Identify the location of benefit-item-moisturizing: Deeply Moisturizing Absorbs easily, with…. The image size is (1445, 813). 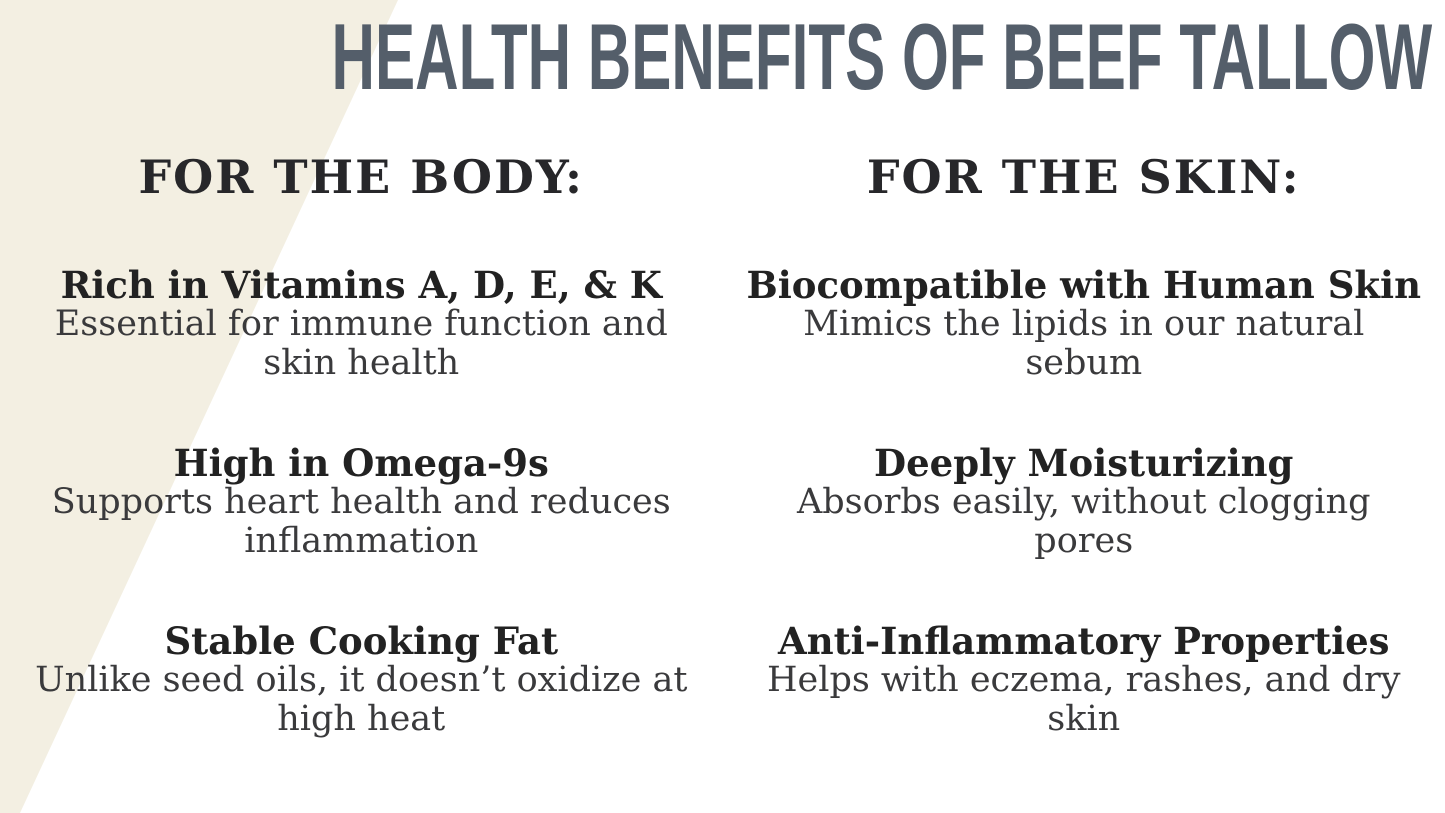
(1084, 502).